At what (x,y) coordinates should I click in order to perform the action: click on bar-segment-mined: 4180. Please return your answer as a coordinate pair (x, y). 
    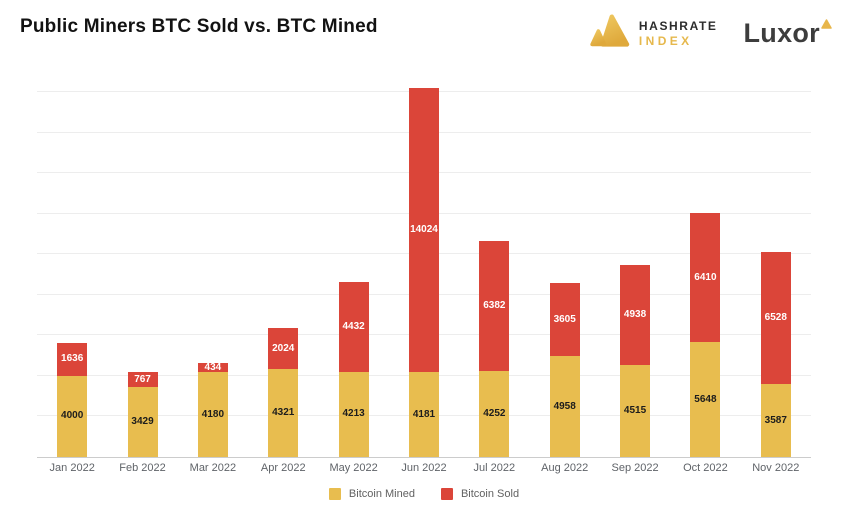
    Looking at the image, I should click on (212, 414).